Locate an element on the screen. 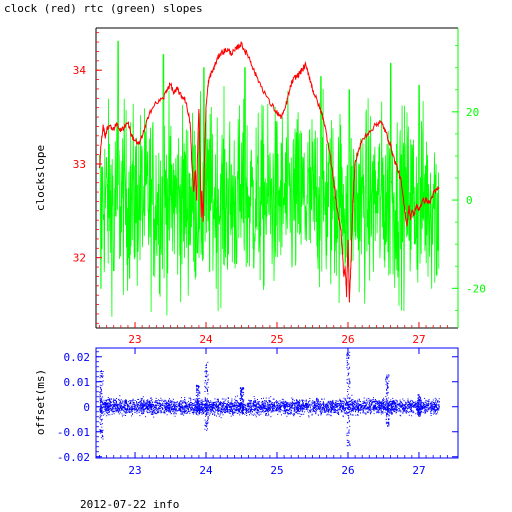  top-y-tick-label: 34 is located at coordinates (80, 70).